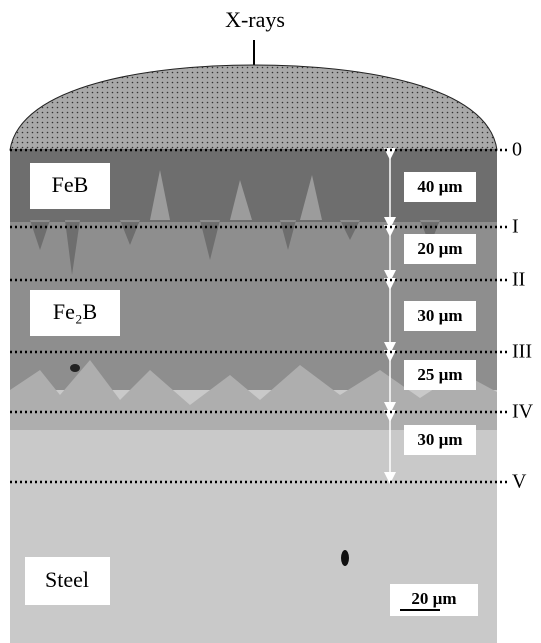 This screenshot has width=541, height=643. Describe the element at coordinates (519, 482) in the screenshot. I see `depth-mark: V` at that location.